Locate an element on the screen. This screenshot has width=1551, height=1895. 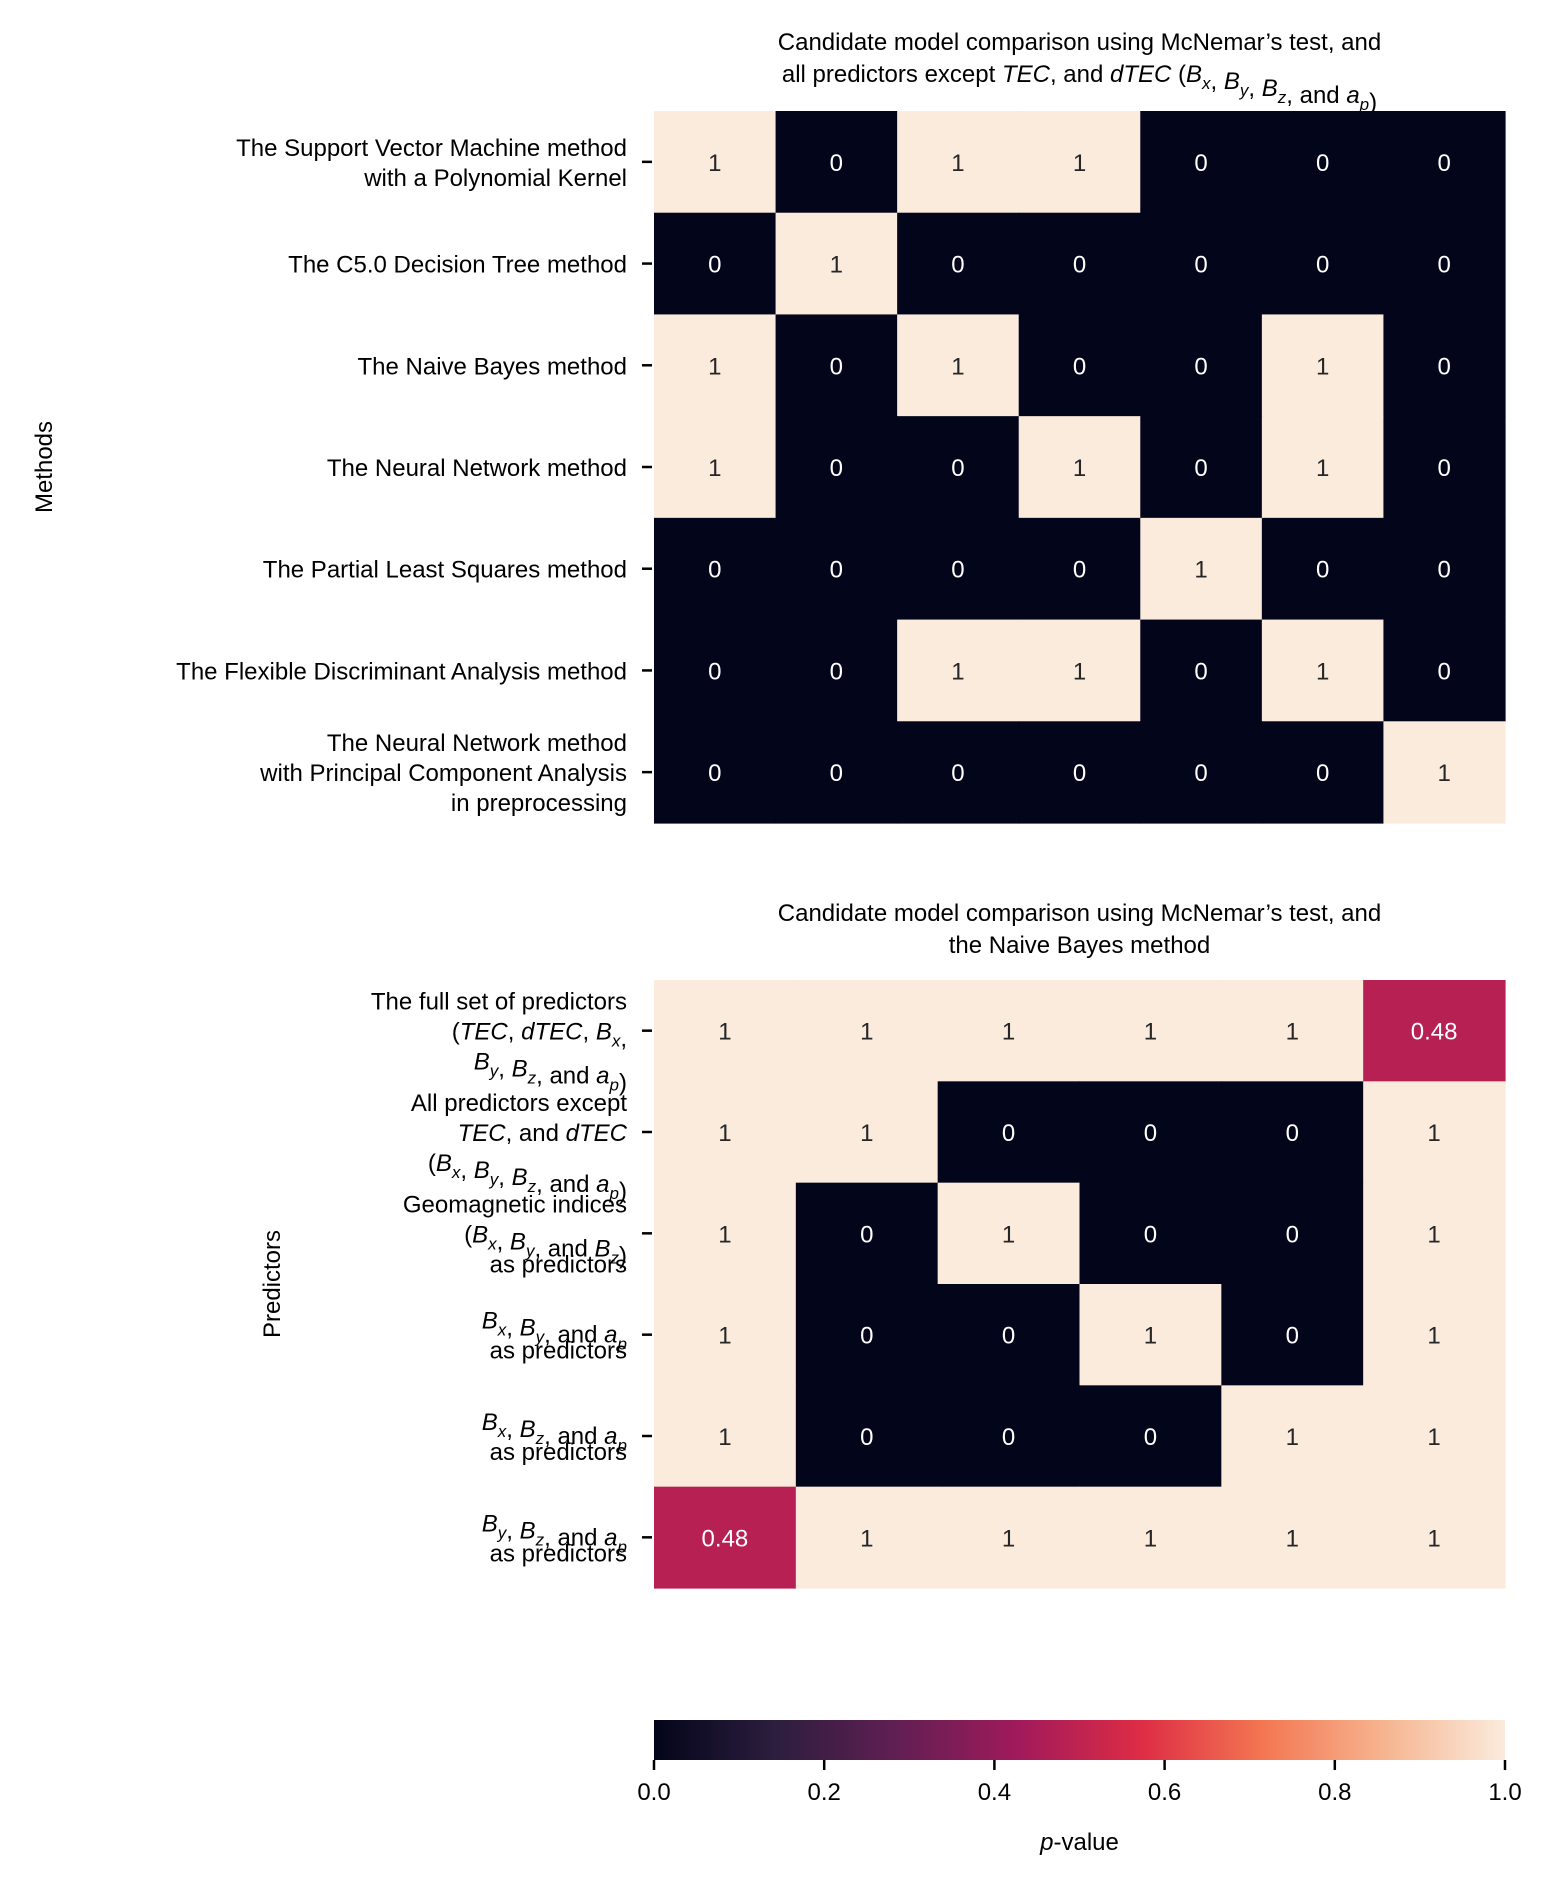
row-label: The C5.0 Decision Tree method is located at coordinates (457, 265).